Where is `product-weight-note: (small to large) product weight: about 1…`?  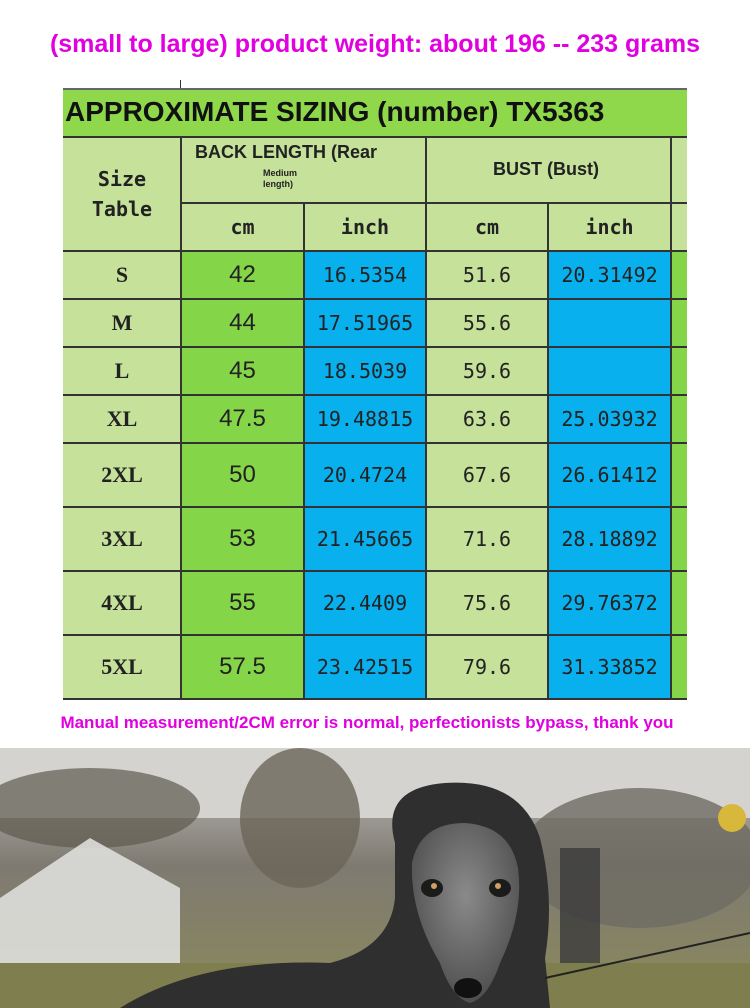
product-weight-note: (small to large) product weight: about 1… is located at coordinates (375, 44).